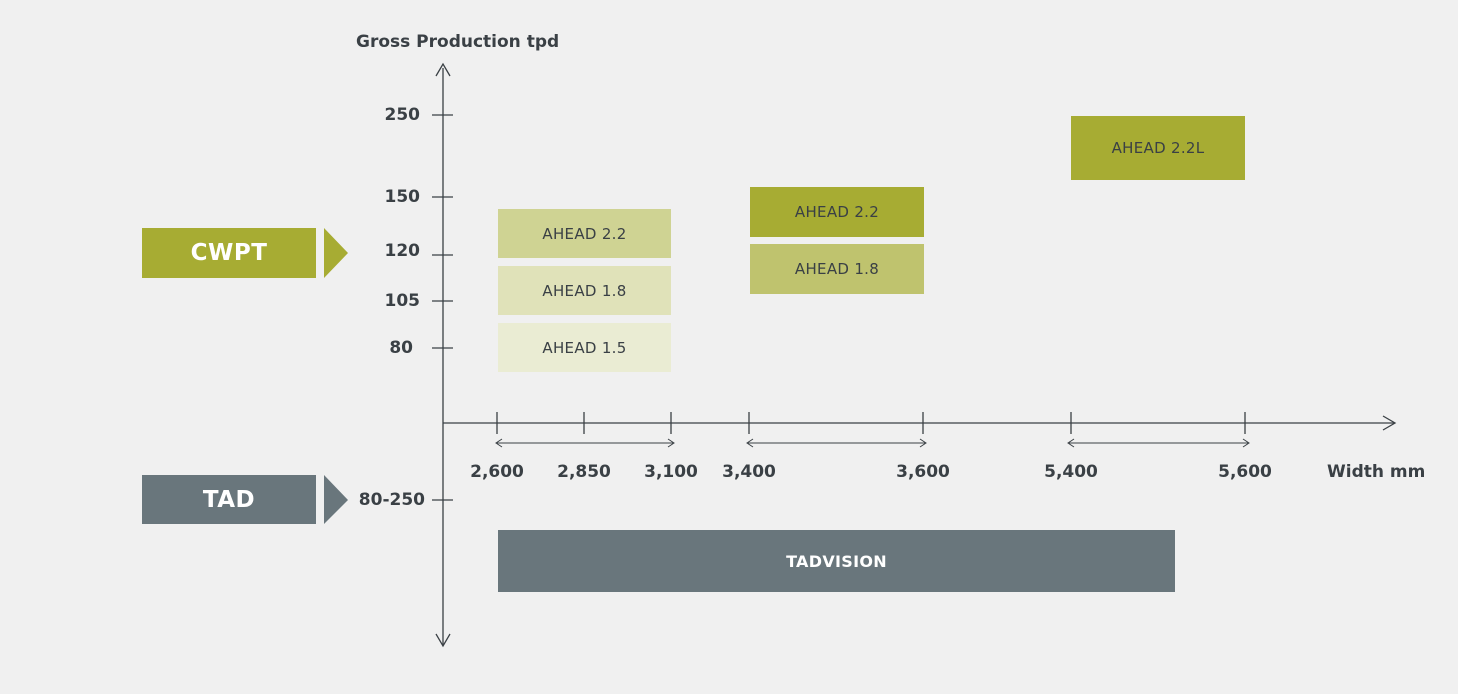  Describe the element at coordinates (336, 499) in the screenshot. I see `tad-chevron` at that location.